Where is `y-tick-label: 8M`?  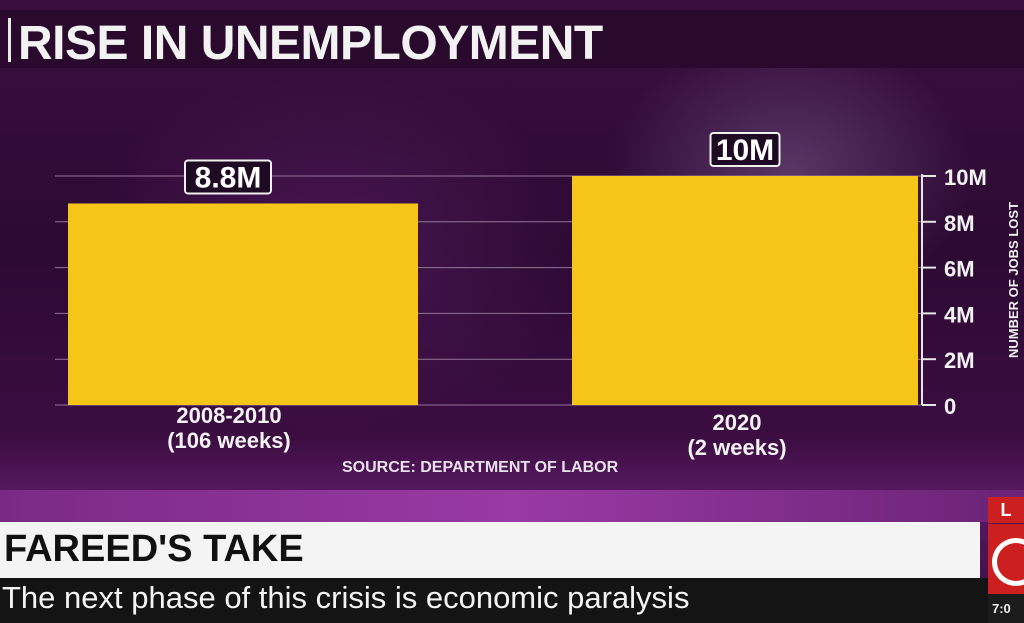 y-tick-label: 8M is located at coordinates (959, 223).